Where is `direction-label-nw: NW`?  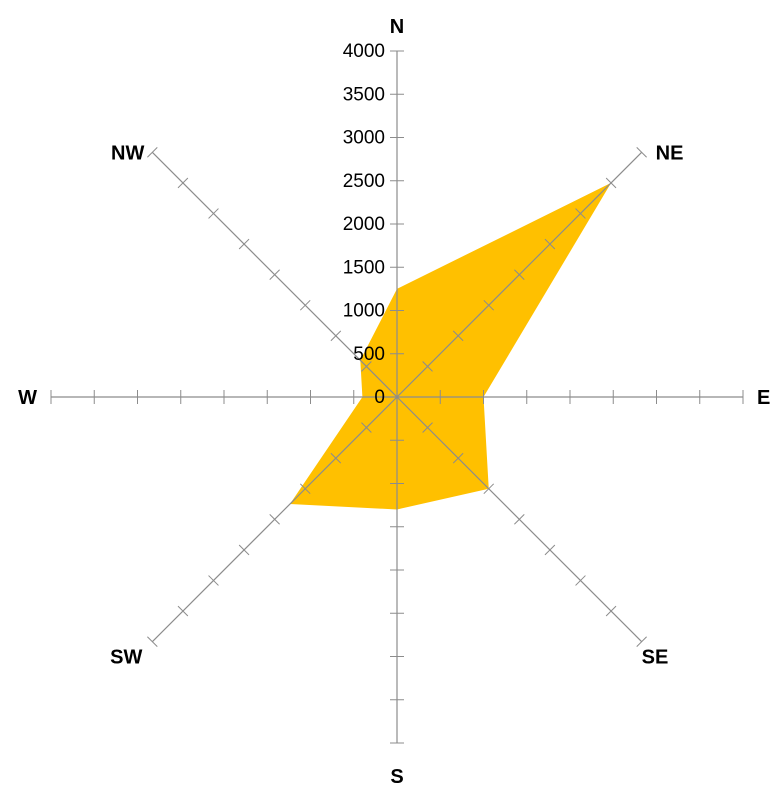 direction-label-nw: NW is located at coordinates (127, 153).